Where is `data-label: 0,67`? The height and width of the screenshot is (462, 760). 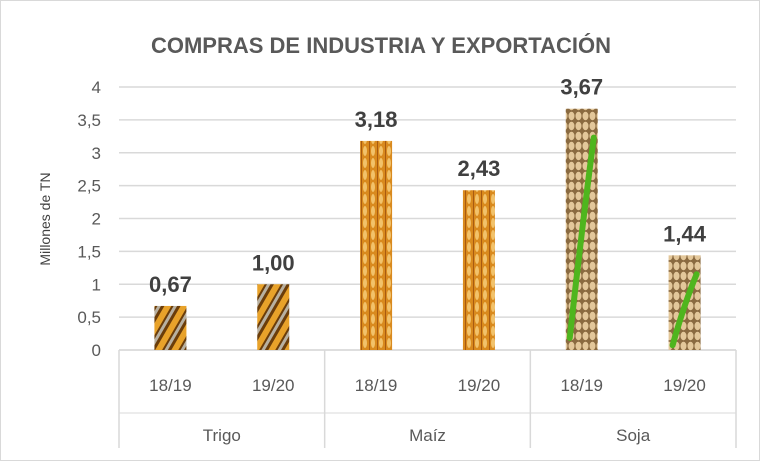
data-label: 0,67 is located at coordinates (170, 284).